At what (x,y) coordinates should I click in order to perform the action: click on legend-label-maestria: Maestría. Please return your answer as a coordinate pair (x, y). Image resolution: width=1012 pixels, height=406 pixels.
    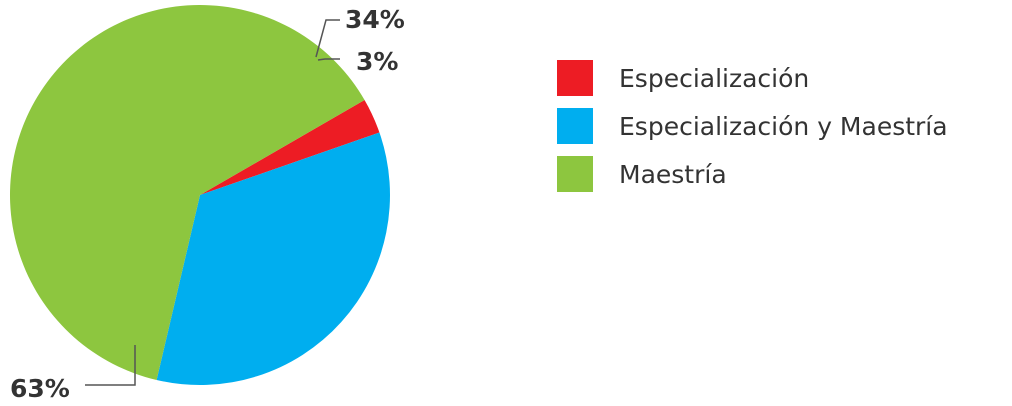
    Looking at the image, I should click on (673, 174).